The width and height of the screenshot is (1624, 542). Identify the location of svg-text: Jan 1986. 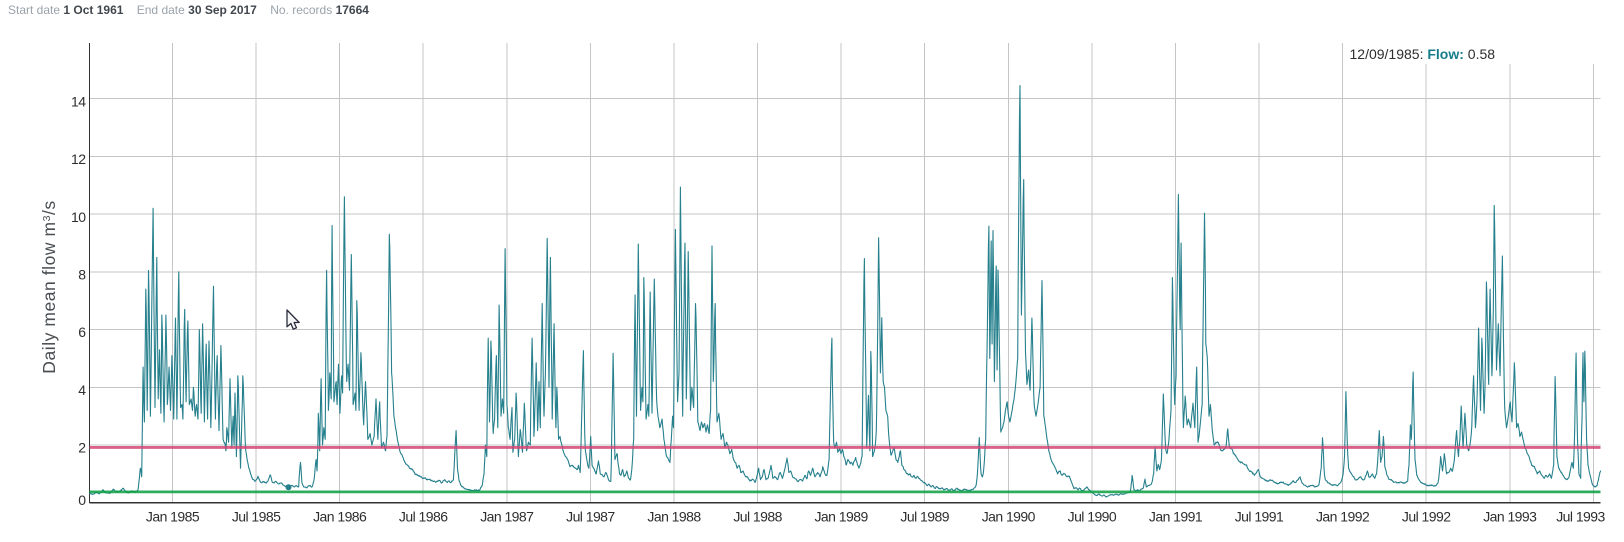
(340, 516).